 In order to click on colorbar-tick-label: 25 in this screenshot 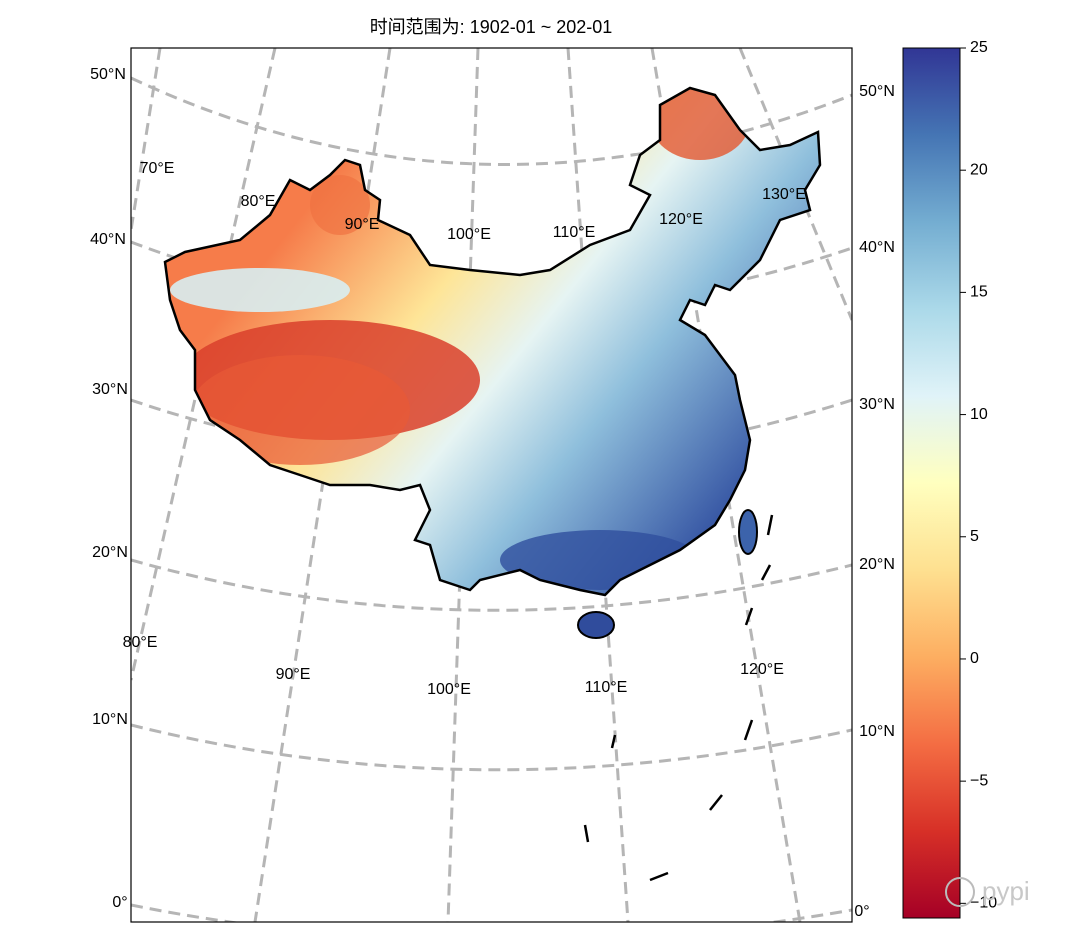, I will do `click(979, 47)`.